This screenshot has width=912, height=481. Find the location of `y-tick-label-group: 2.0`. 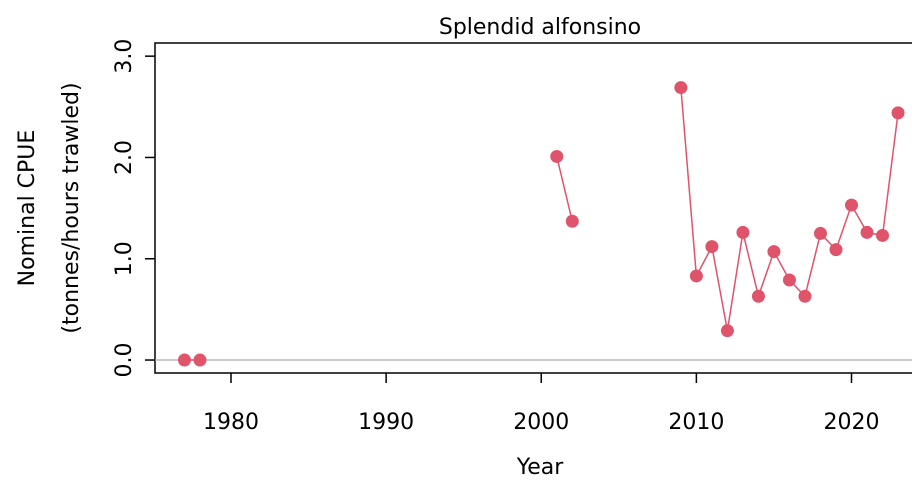

y-tick-label-group: 2.0 is located at coordinates (124, 157).